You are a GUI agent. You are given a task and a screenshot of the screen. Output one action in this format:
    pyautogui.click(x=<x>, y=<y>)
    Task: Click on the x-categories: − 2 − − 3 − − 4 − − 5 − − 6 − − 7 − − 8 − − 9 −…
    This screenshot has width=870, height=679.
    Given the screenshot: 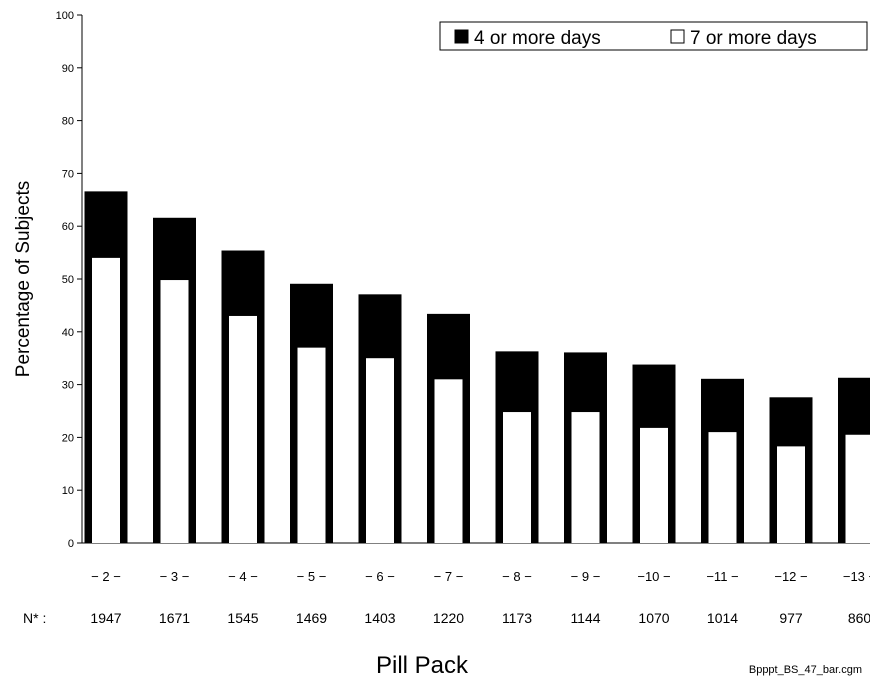 What is the action you would take?
    pyautogui.click(x=480, y=576)
    